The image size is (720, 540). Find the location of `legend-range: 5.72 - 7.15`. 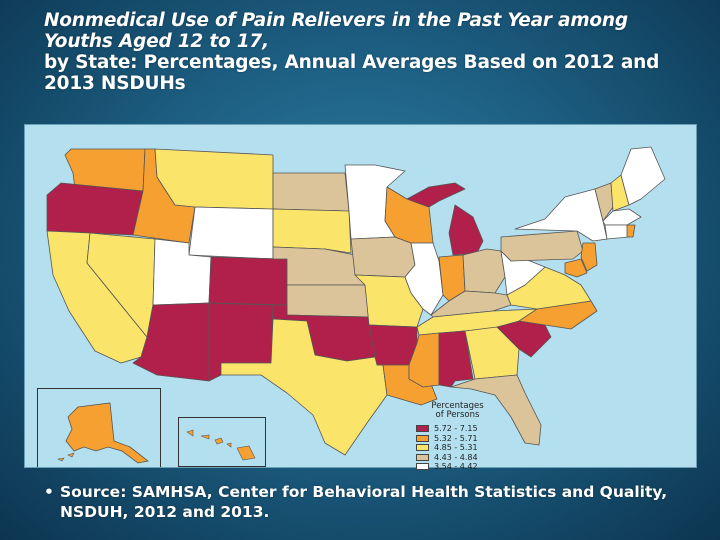

legend-range: 5.72 - 7.15 is located at coordinates (456, 429).